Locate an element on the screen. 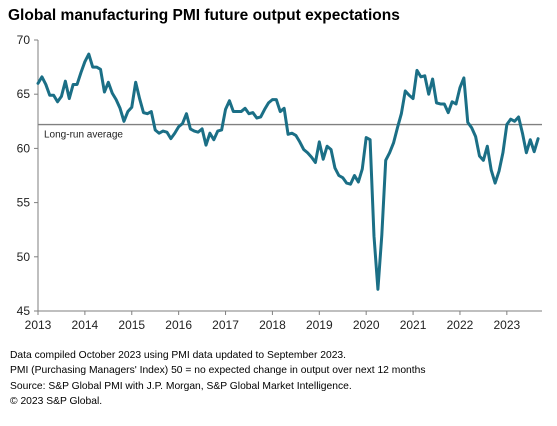 The width and height of the screenshot is (557, 426). y-tick-label: 65 is located at coordinates (24, 94).